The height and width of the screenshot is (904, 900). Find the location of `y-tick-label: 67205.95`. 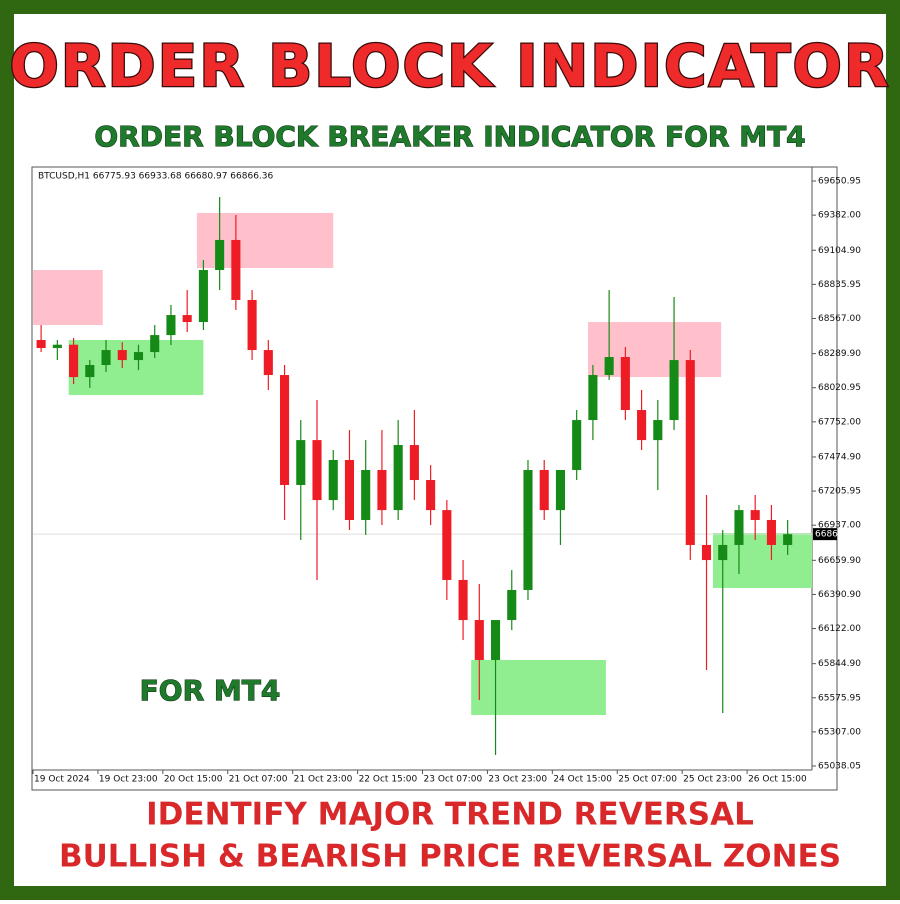

y-tick-label: 67205.95 is located at coordinates (839, 492).